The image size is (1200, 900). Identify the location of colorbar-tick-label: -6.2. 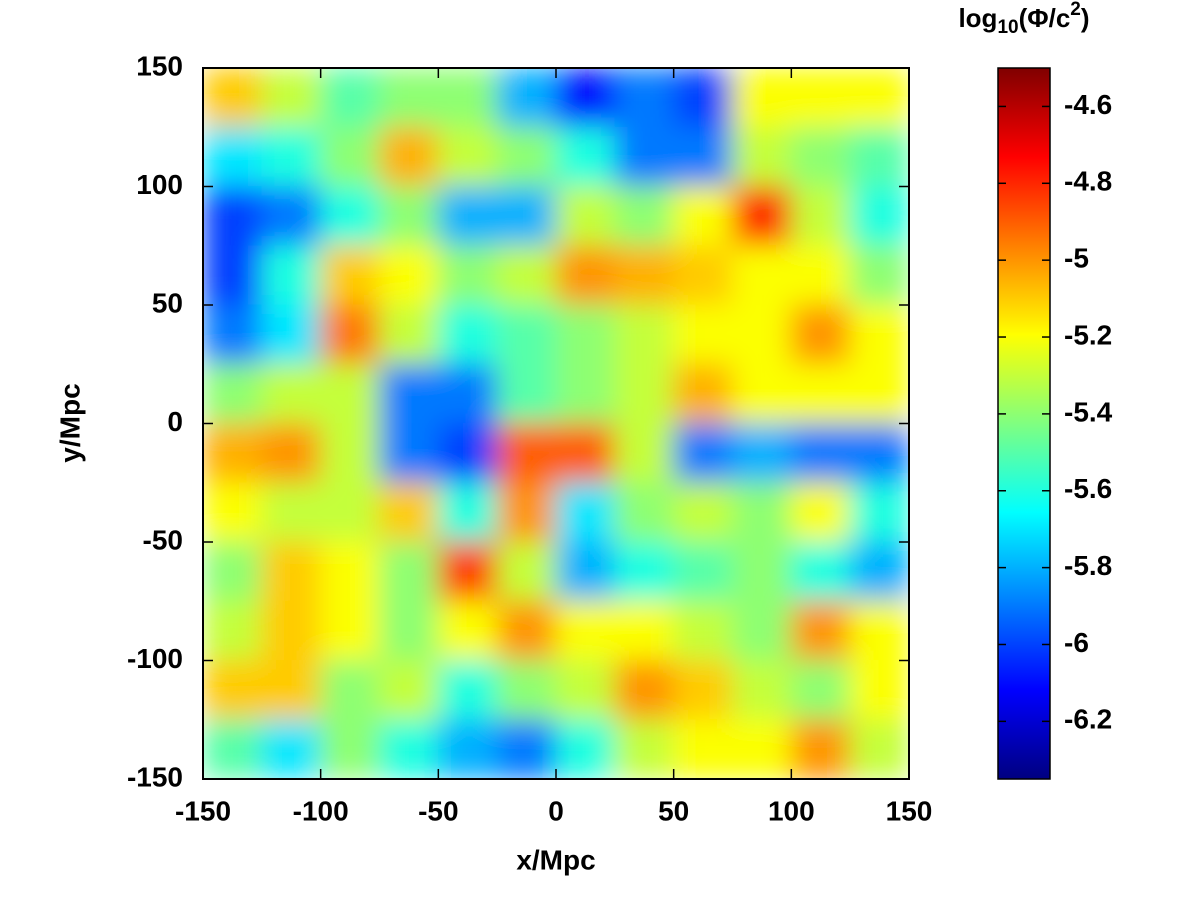
(1088, 719).